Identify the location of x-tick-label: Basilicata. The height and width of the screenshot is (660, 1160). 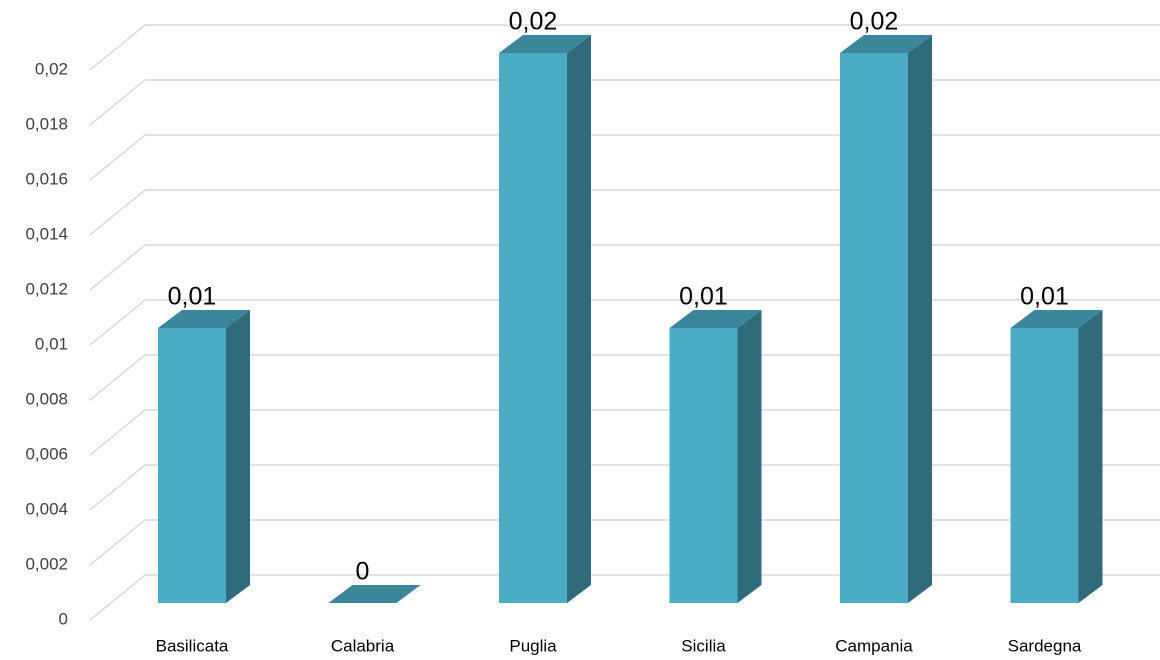
(192, 645).